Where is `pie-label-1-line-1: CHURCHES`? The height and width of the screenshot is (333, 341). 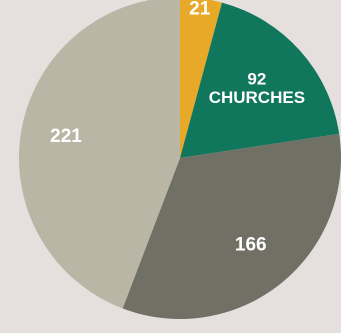
pie-label-1-line-1: CHURCHES is located at coordinates (257, 97).